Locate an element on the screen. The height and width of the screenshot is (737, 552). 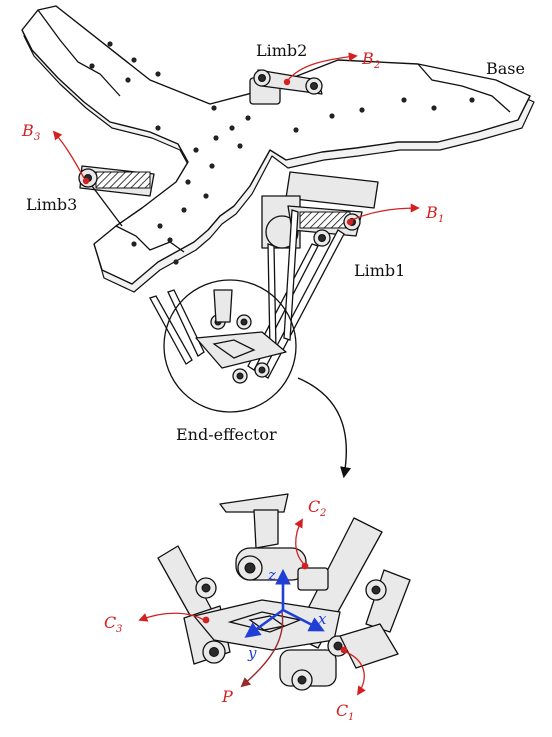
b3-label: B 3 is located at coordinates (30, 132).